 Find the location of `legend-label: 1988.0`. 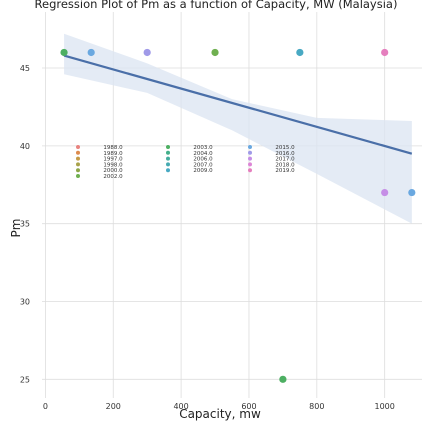

legend-label: 1988.0 is located at coordinates (113, 148).